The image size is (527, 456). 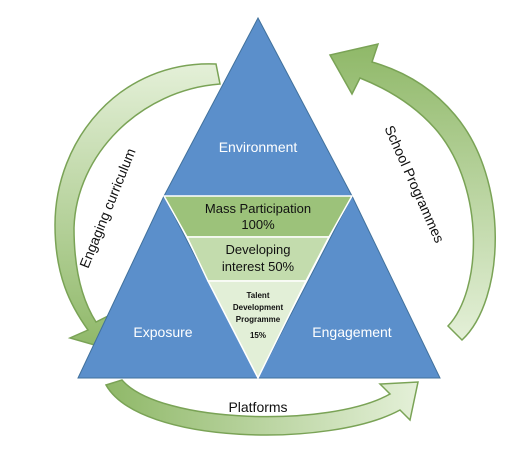 What do you see at coordinates (258, 147) in the screenshot?
I see `environment-label: Environment` at bounding box center [258, 147].